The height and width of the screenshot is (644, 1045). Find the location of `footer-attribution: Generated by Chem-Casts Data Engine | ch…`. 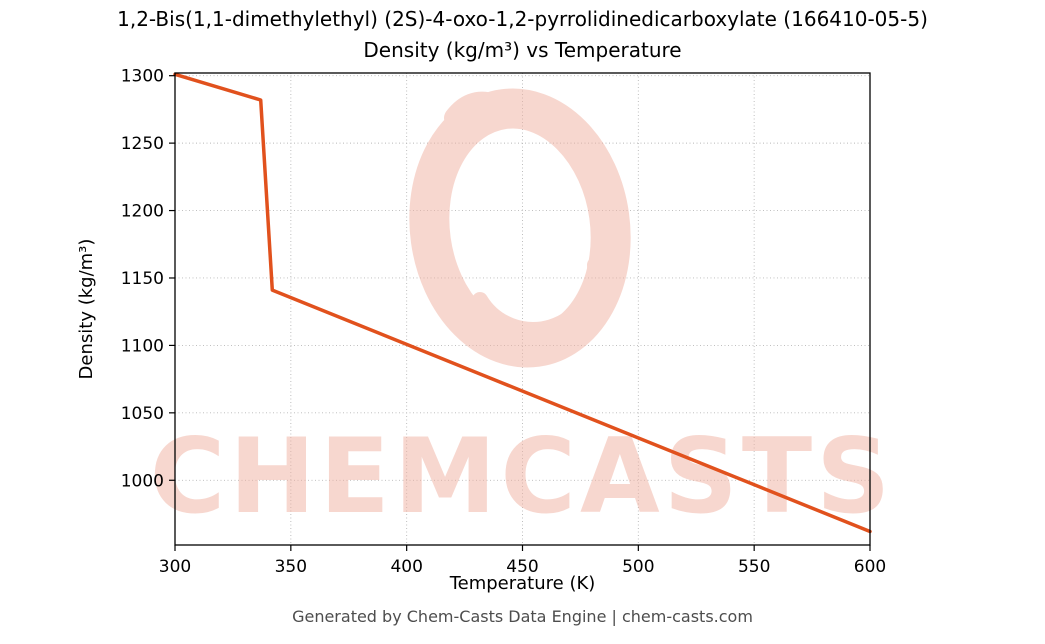

footer-attribution: Generated by Chem-Casts Data Engine | ch… is located at coordinates (522, 616).